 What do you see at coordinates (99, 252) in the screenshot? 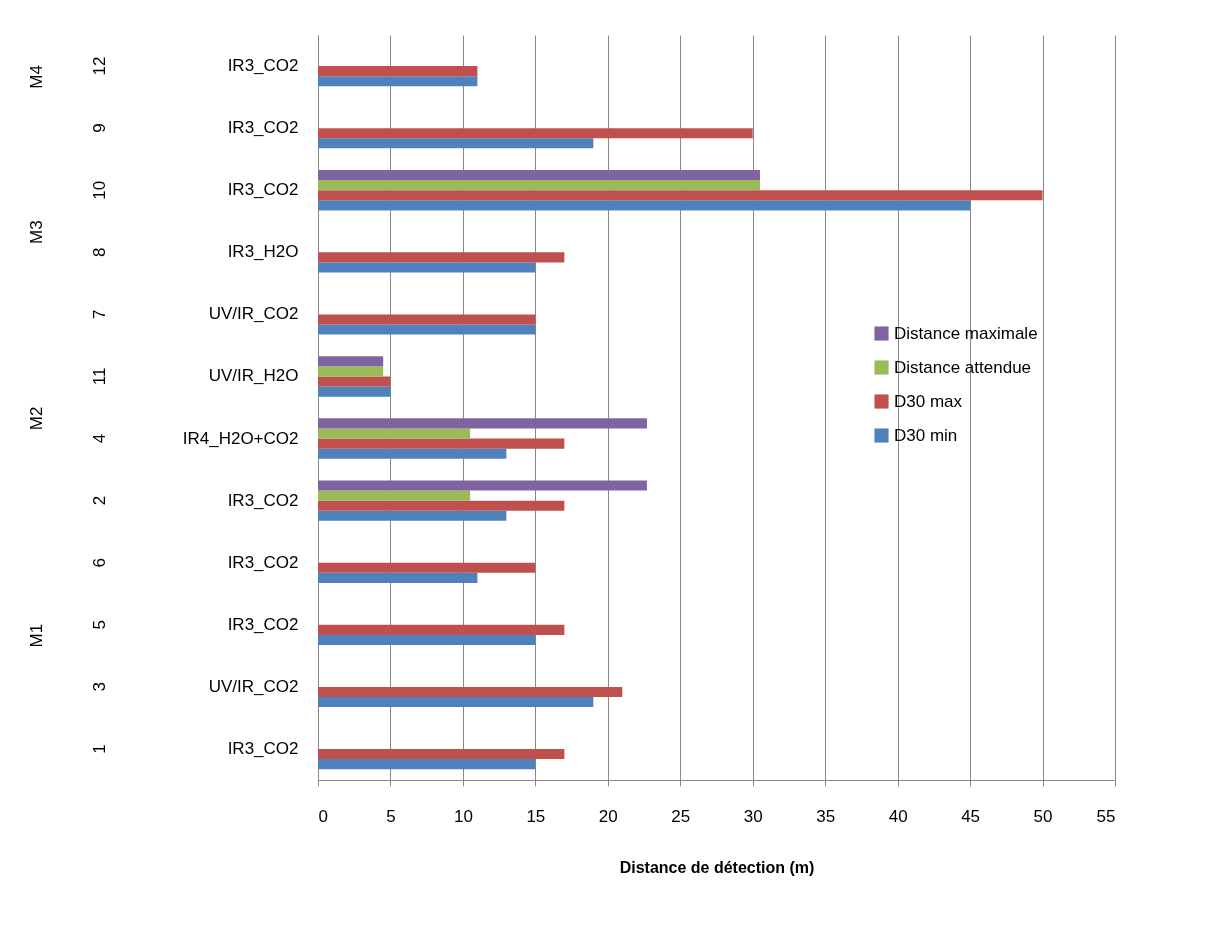
I see `text: 8` at bounding box center [99, 252].